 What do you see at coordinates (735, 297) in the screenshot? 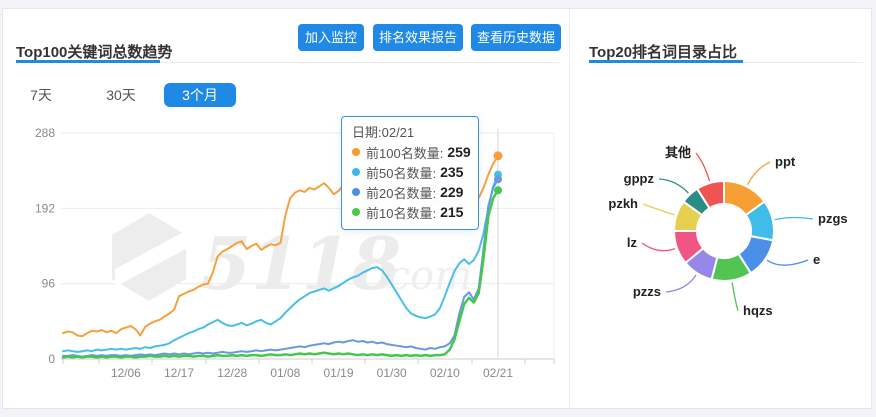
I see `donut-leader-hqzs` at bounding box center [735, 297].